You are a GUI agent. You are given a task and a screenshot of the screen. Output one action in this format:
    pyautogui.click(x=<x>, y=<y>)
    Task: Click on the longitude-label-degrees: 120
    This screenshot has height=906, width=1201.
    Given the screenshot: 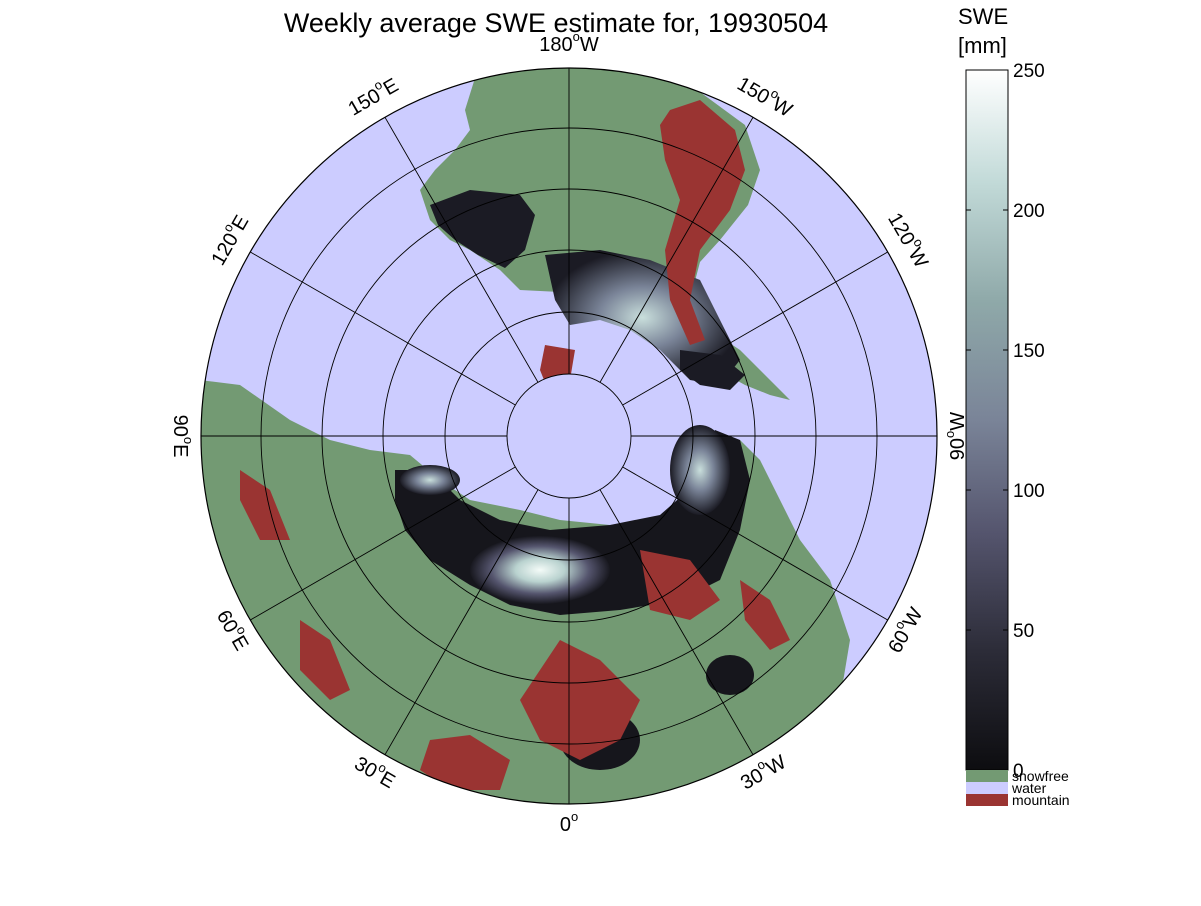 What is the action you would take?
    pyautogui.click(x=226, y=250)
    